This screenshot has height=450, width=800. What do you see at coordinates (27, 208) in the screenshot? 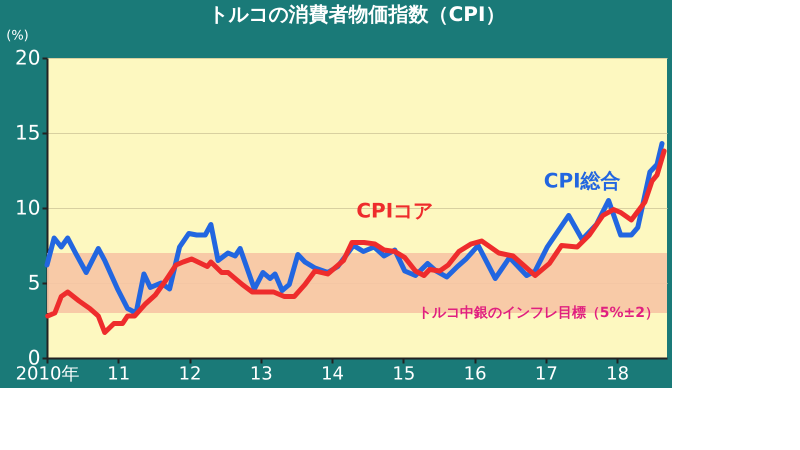
I see `y-tick-label: 10` at bounding box center [27, 208].